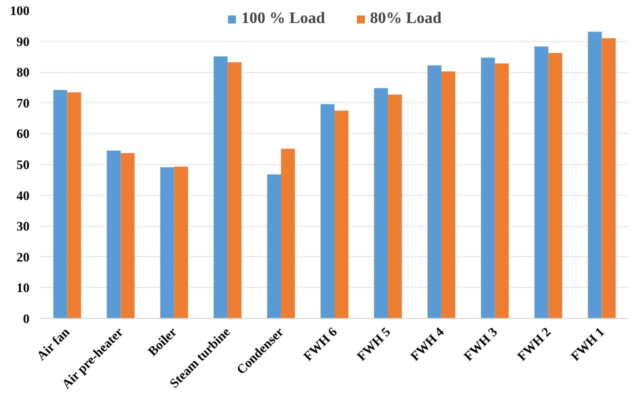  What do you see at coordinates (23, 72) in the screenshot?
I see `y-tick-label: 80` at bounding box center [23, 72].